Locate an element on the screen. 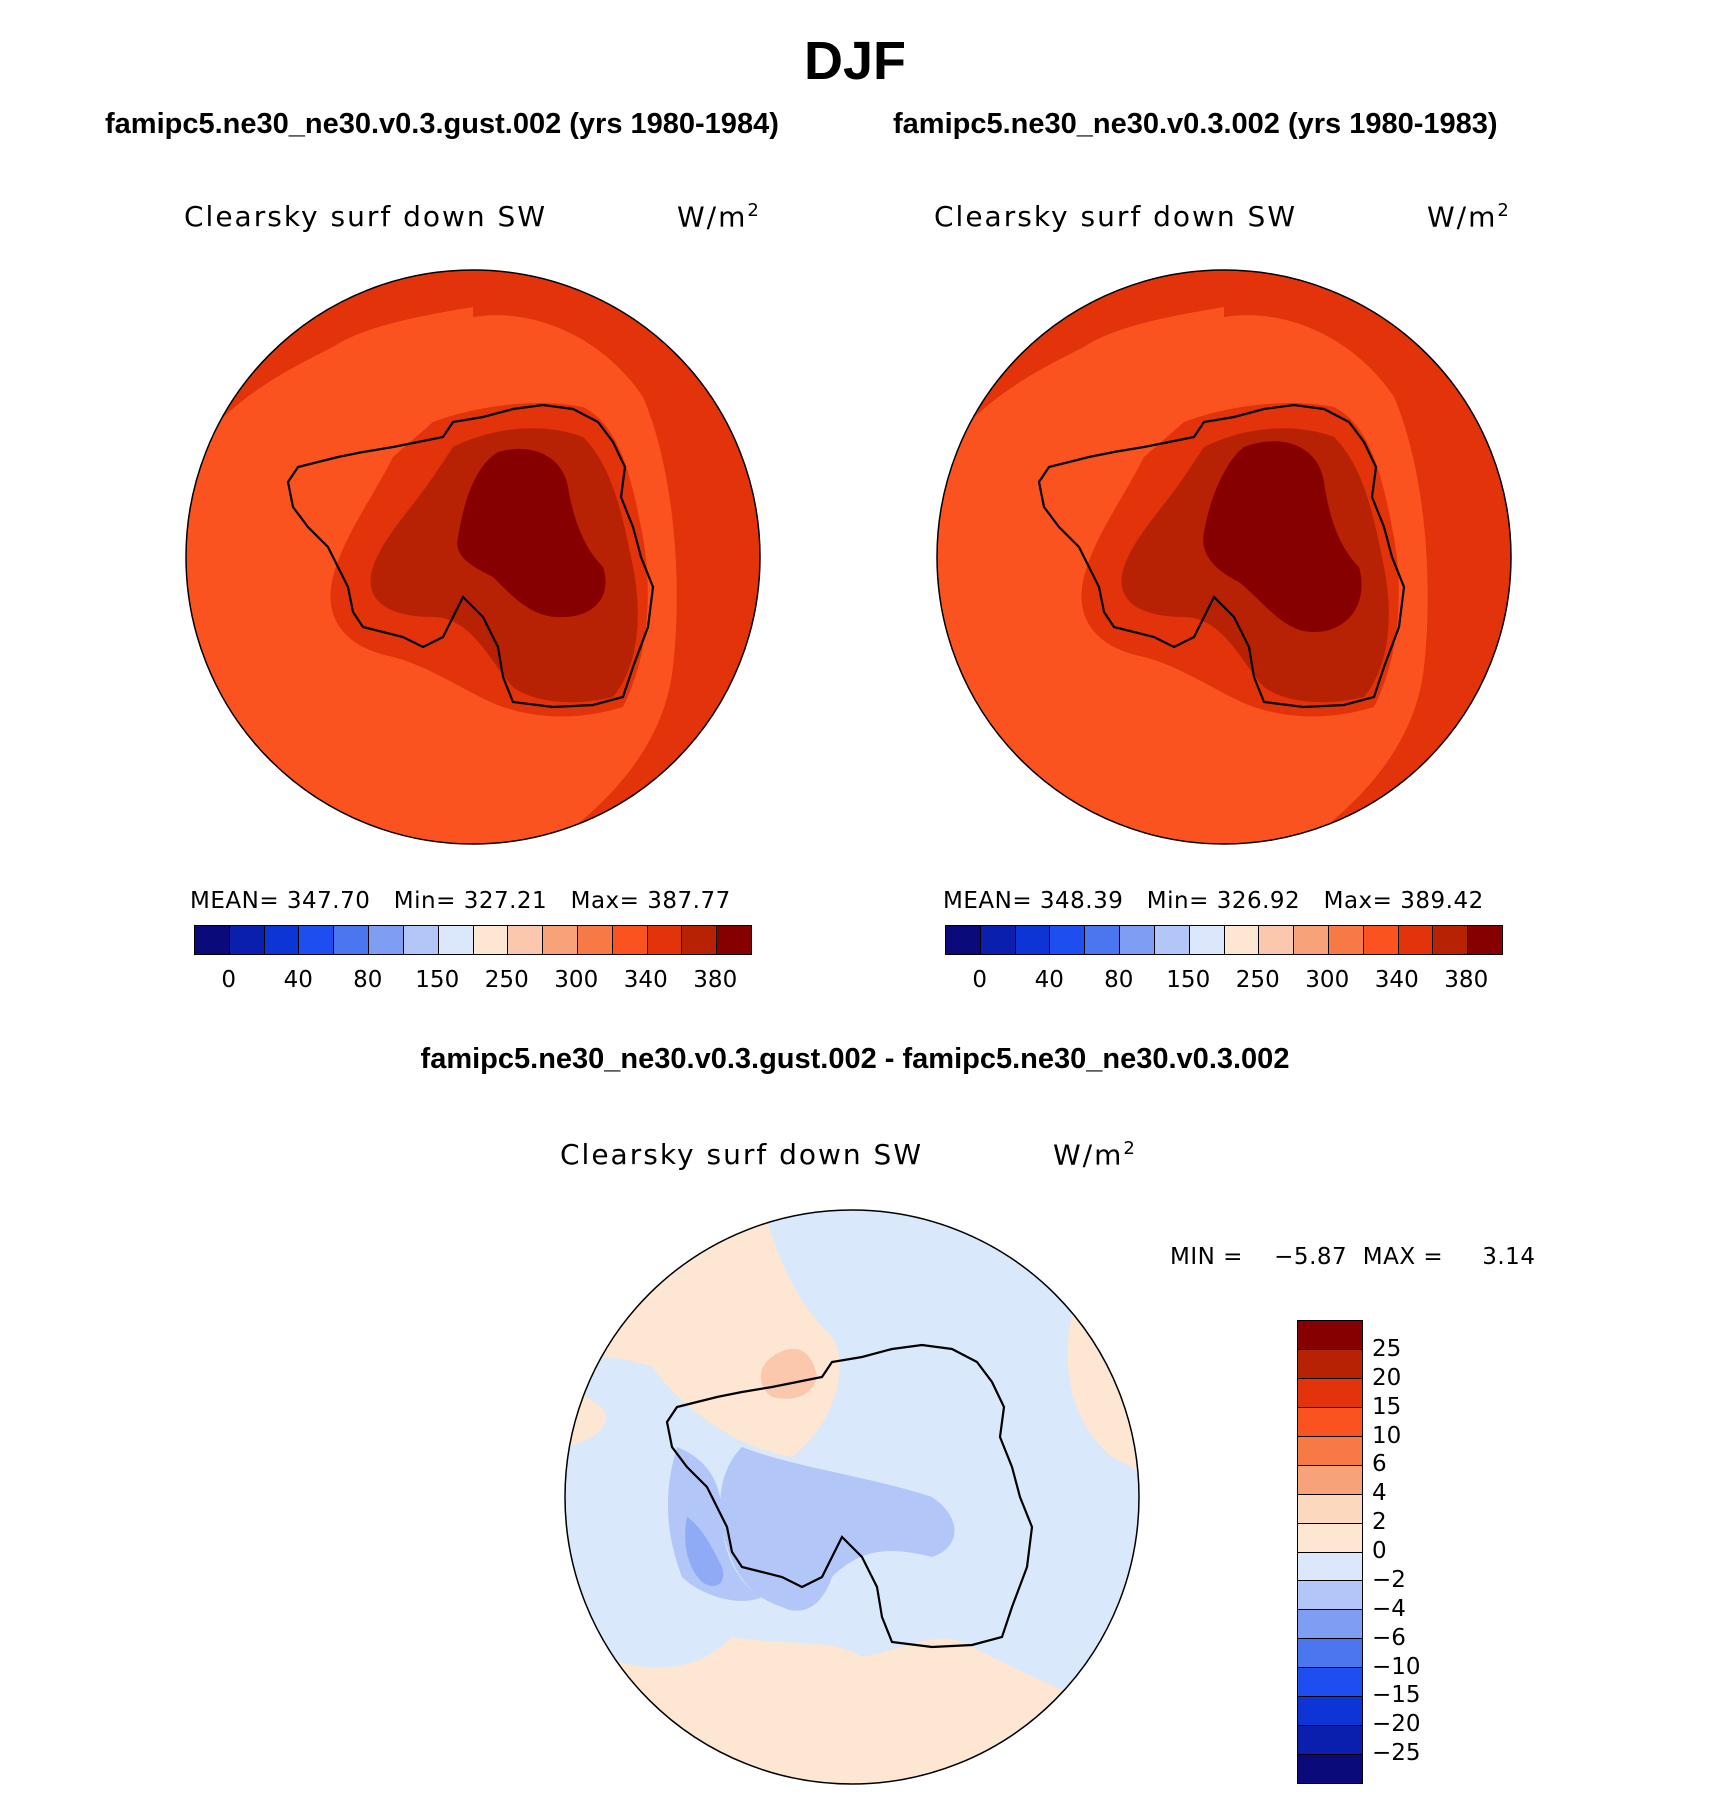  diff-colorbar-tick-label: 15 is located at coordinates (1387, 1406).